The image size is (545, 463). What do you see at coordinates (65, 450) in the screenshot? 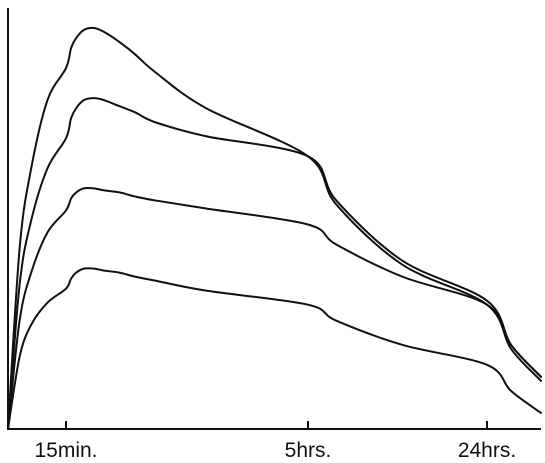
I see `x-tick-label: 15min.` at bounding box center [65, 450].